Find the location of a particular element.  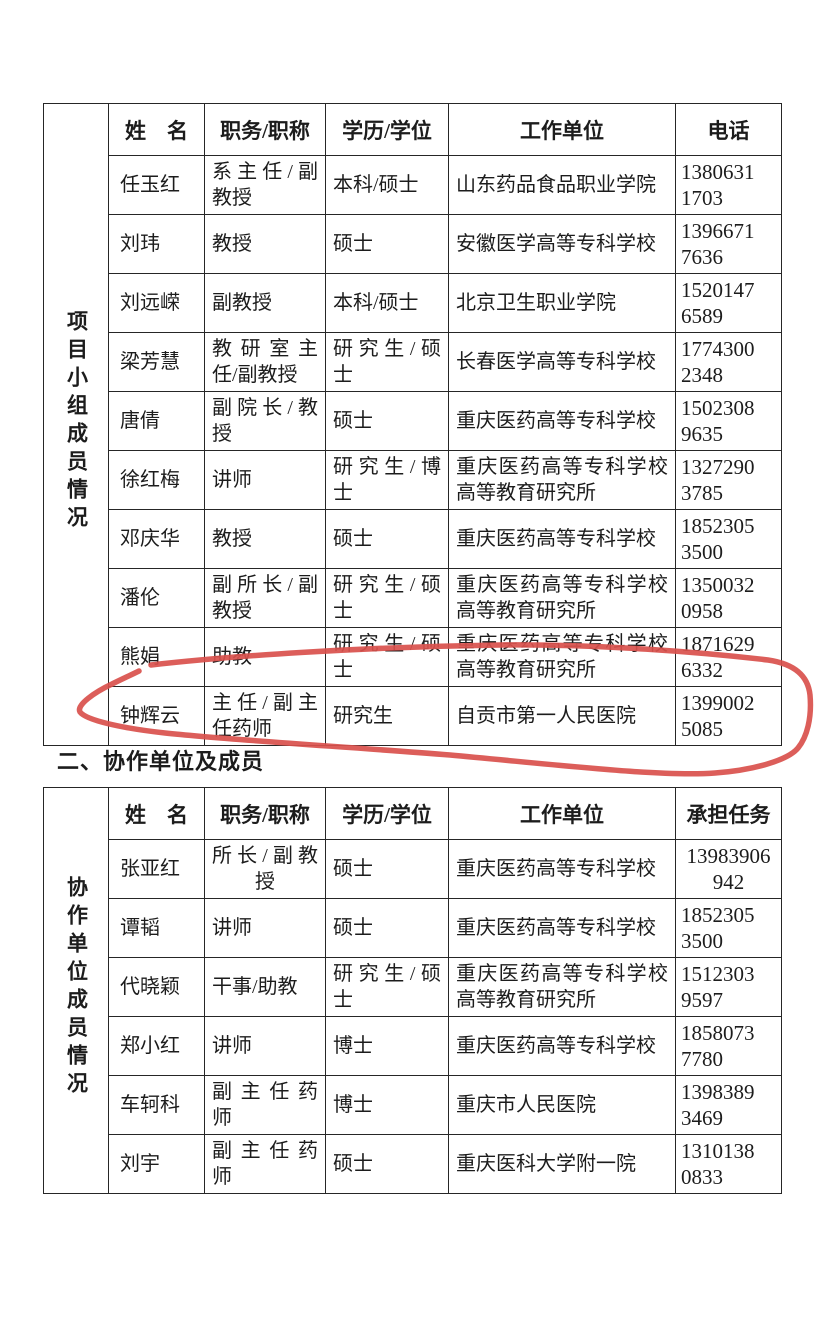

project-team-cell-line: 6332 is located at coordinates (702, 670).